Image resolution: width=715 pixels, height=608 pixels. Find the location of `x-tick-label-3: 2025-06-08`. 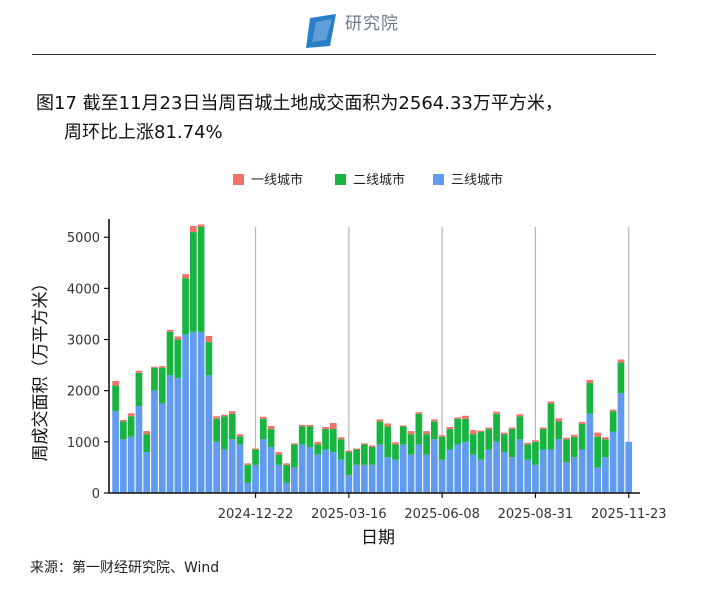

x-tick-label-3: 2025-06-08 is located at coordinates (442, 514).